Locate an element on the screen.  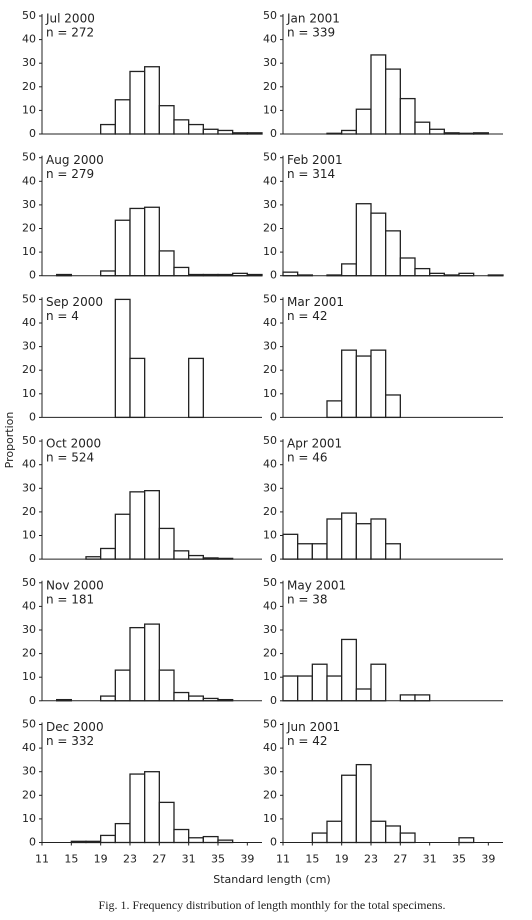
panel-subtitle: n = 314 is located at coordinates (311, 174).